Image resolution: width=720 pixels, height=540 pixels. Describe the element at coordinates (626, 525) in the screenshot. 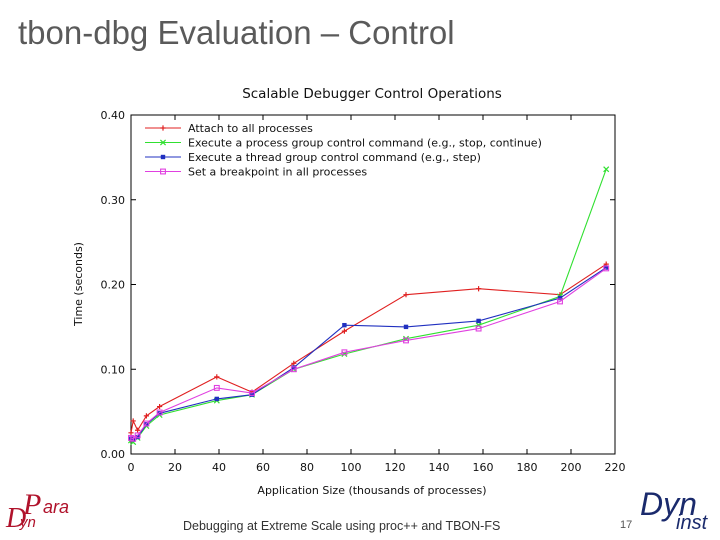

I see `page-number: 17` at that location.